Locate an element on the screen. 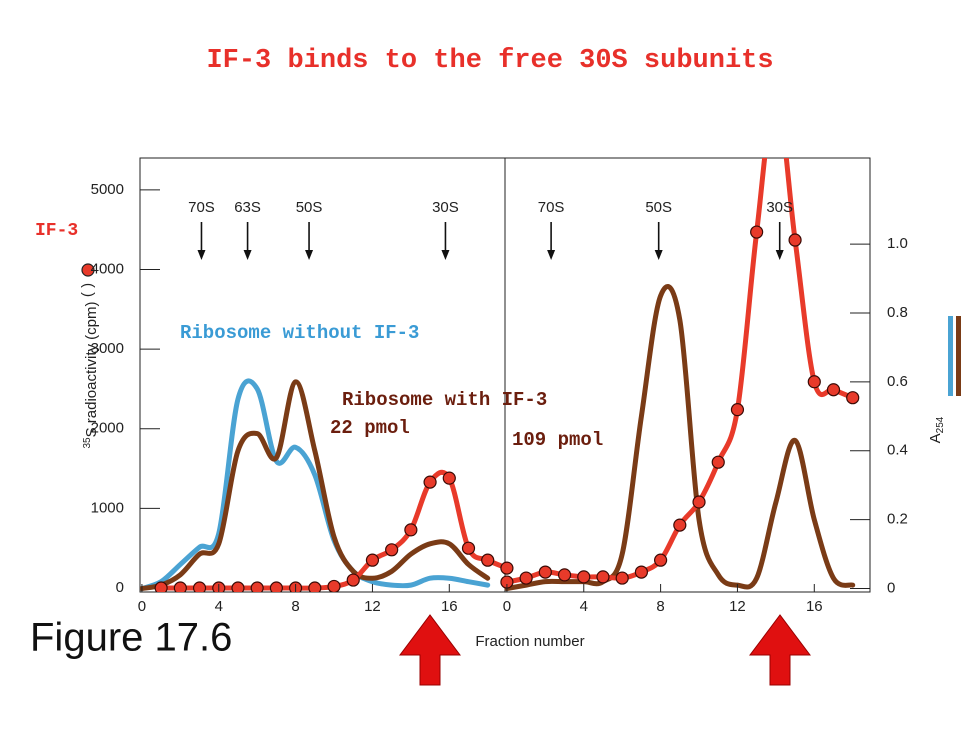  y2-axis-label: A254 is located at coordinates (936, 429).